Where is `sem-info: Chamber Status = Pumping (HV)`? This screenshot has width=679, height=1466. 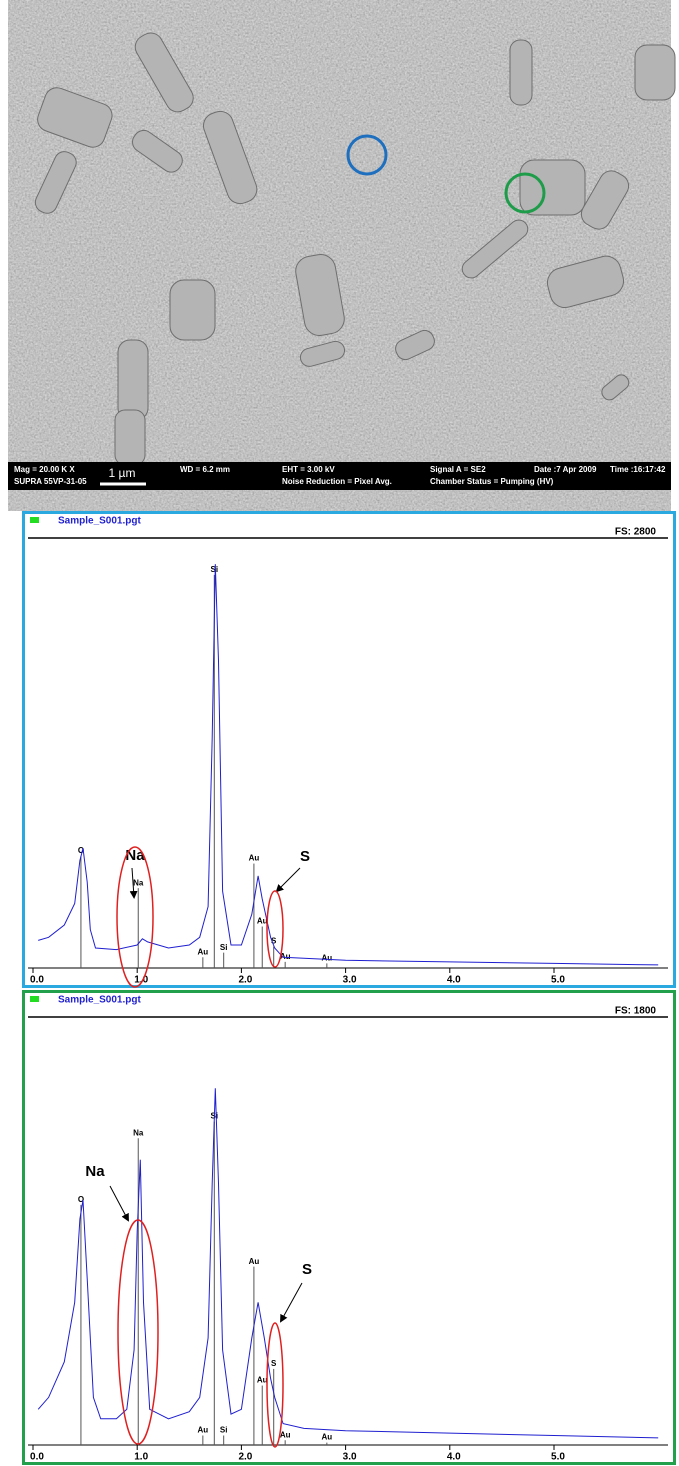
sem-info: Chamber Status = Pumping (HV) is located at coordinates (492, 481).